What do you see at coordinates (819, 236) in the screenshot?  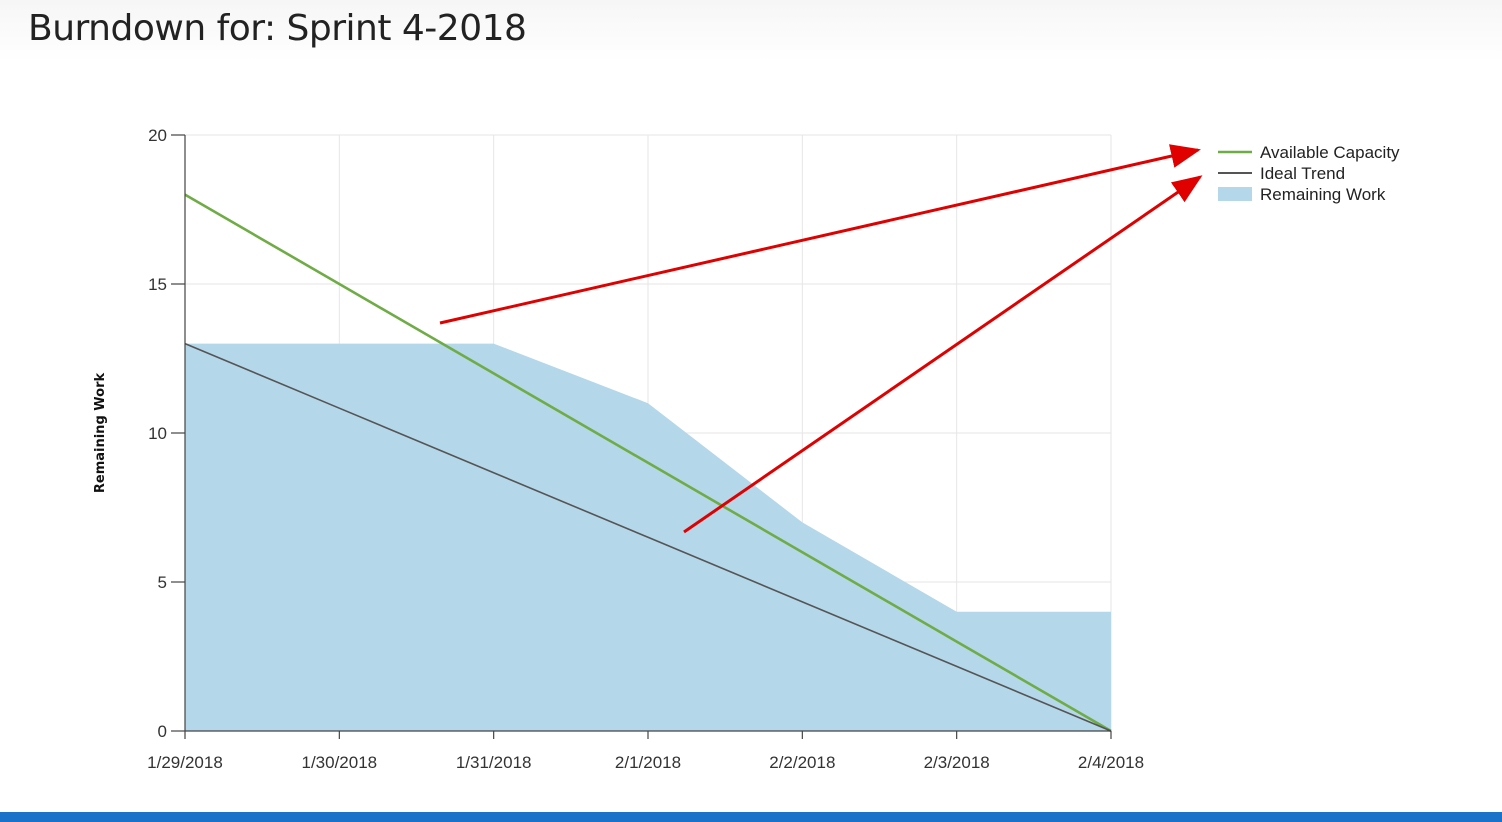 I see `annotation-arrow-available-capacity` at bounding box center [819, 236].